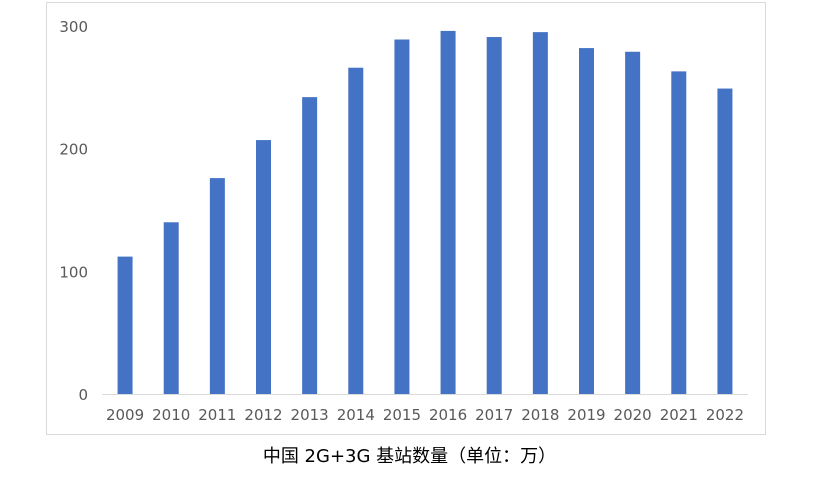 The width and height of the screenshot is (819, 484). I want to click on x-tick-label: 2021, so click(679, 415).